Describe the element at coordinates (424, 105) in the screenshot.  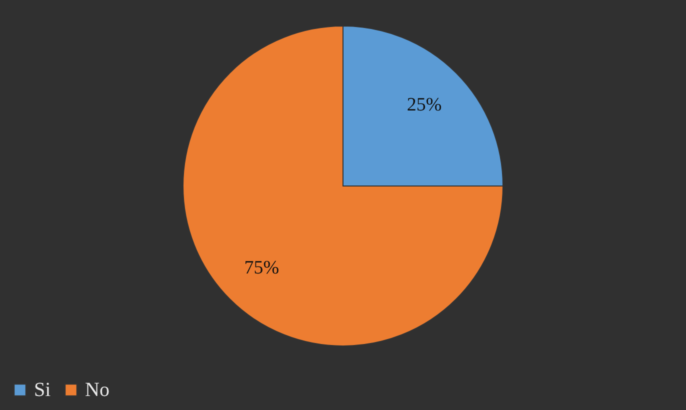
I see `data-label: 25%` at that location.